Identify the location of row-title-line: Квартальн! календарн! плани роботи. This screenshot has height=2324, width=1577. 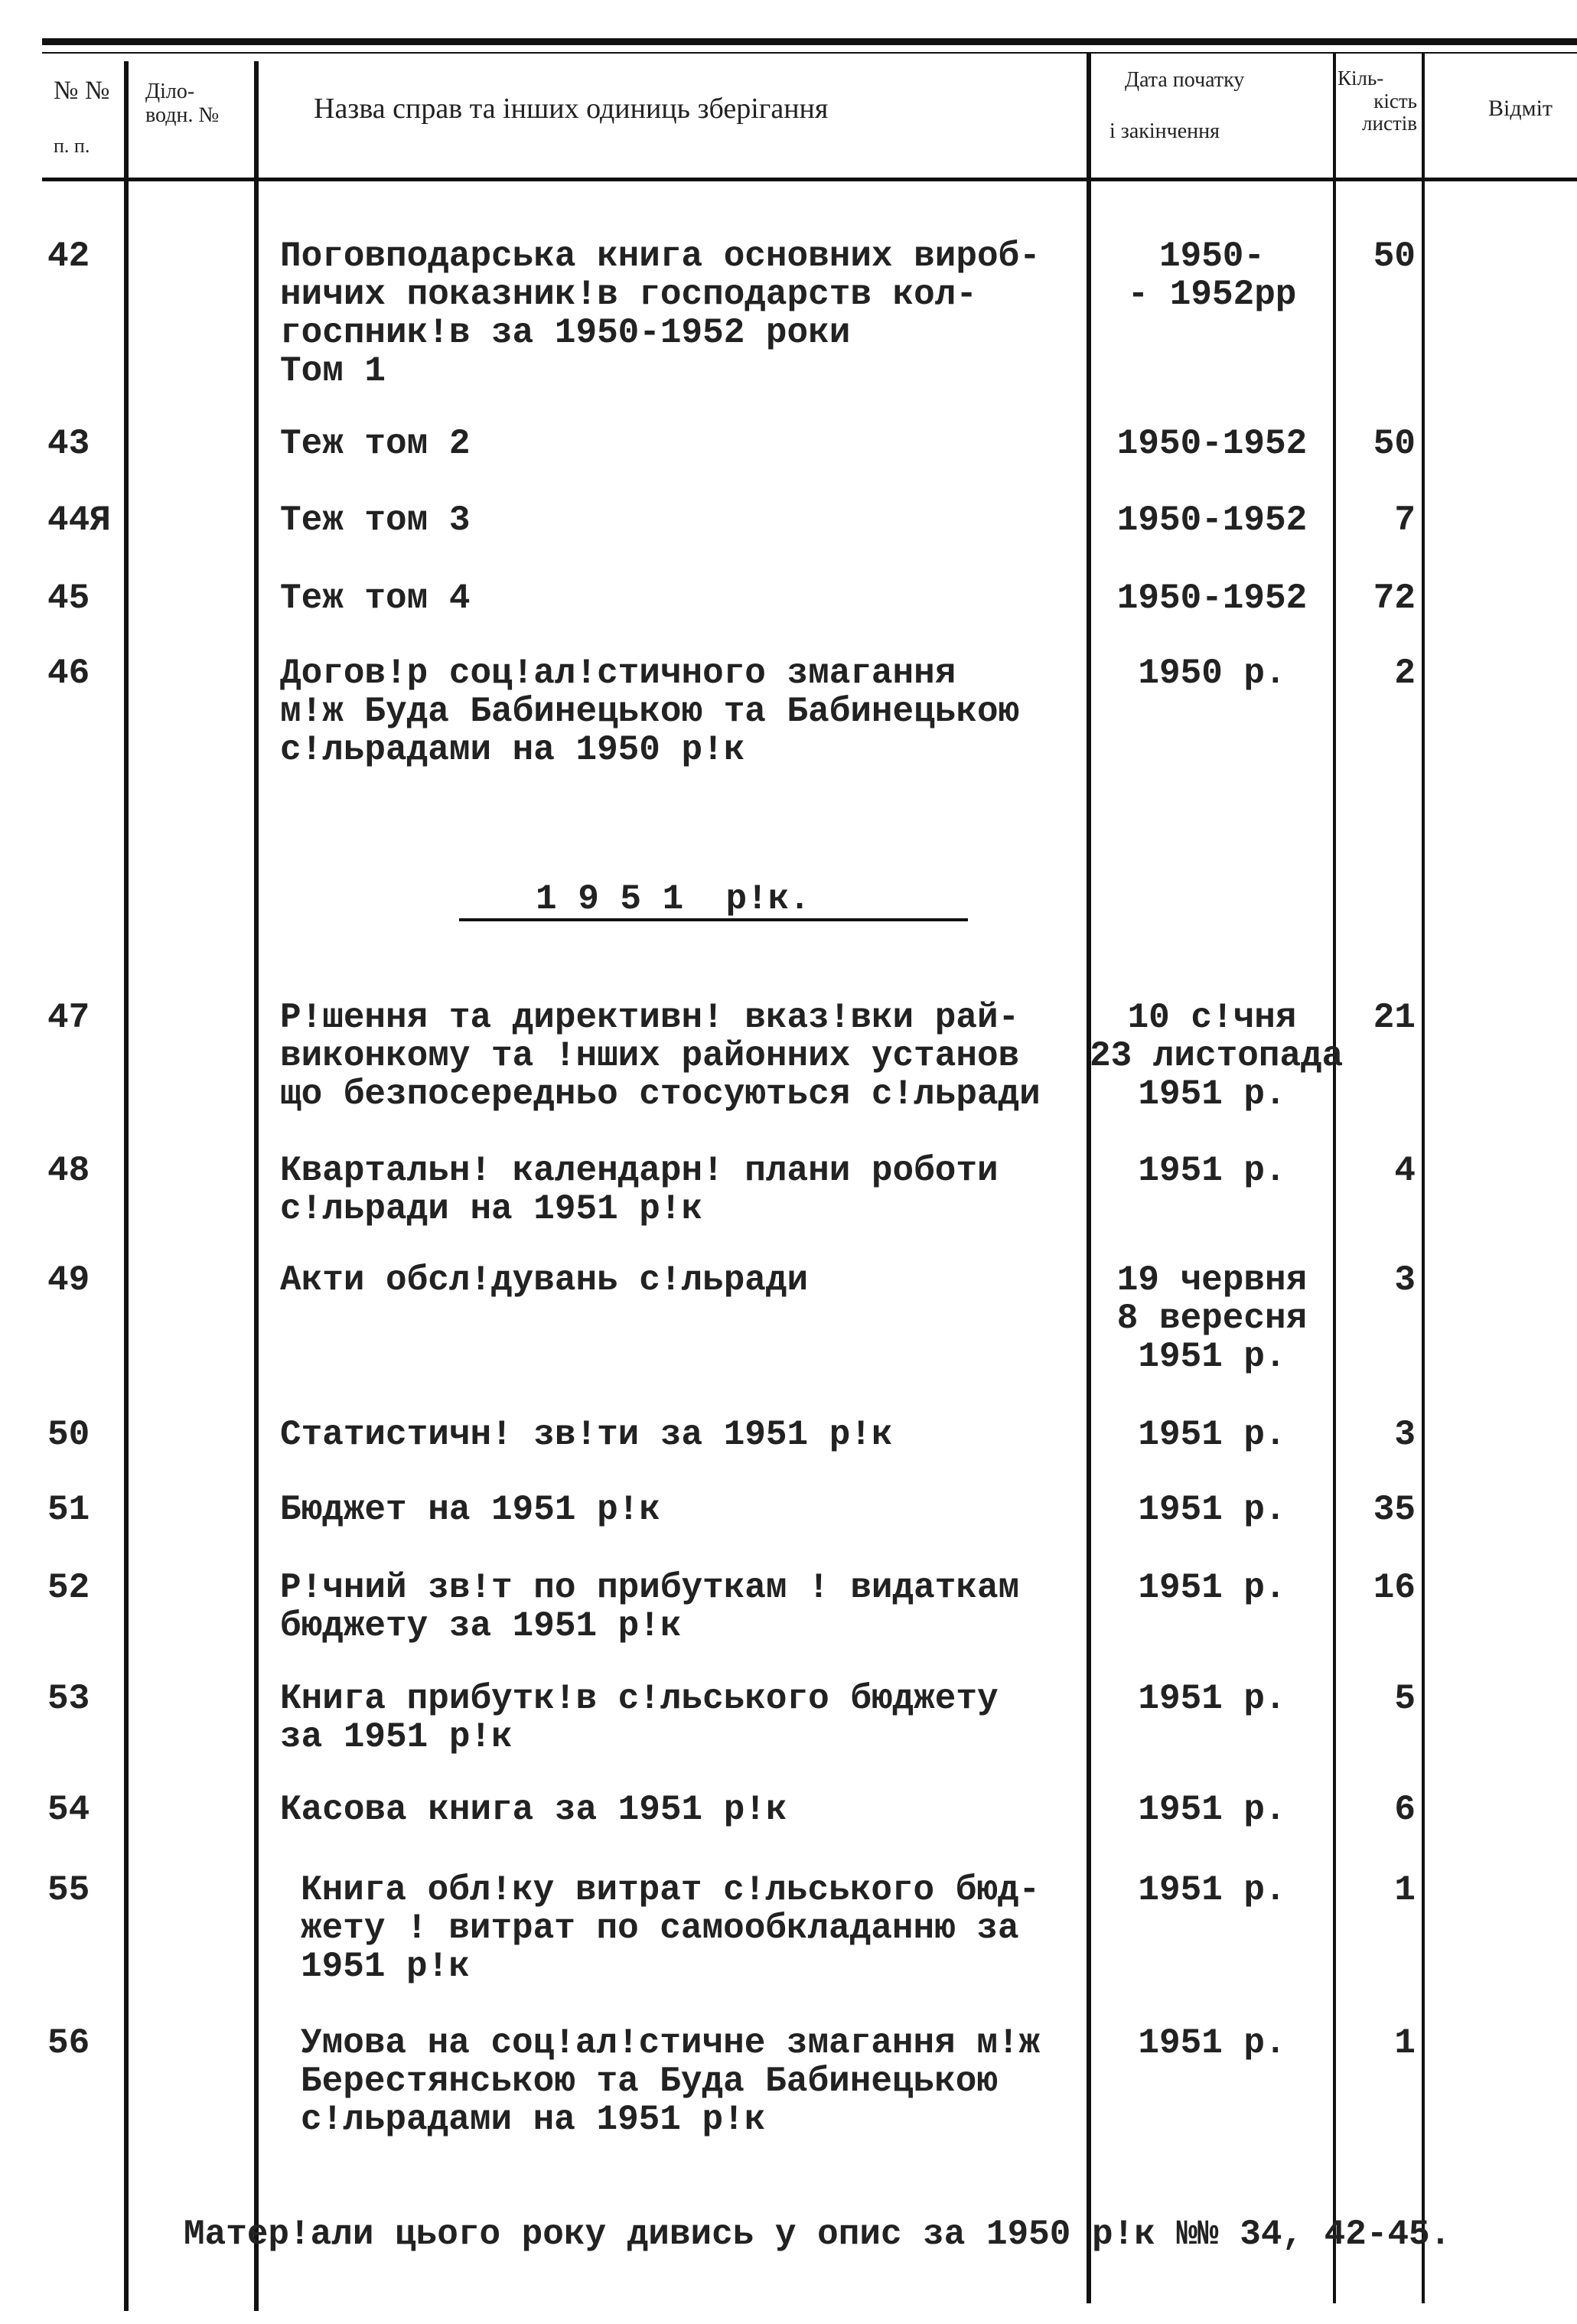
(639, 1171).